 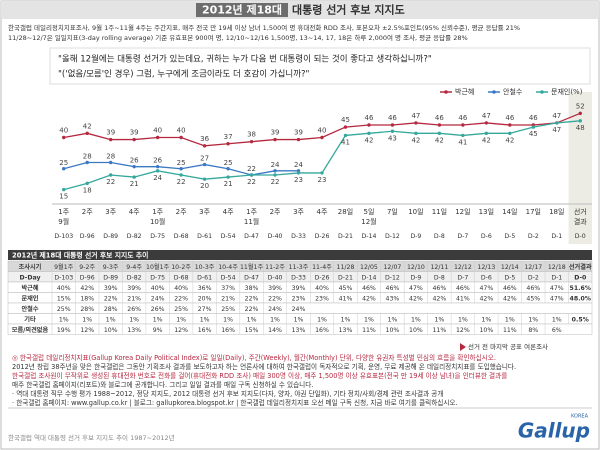 I want to click on data-label: 22, so click(x=275, y=182).